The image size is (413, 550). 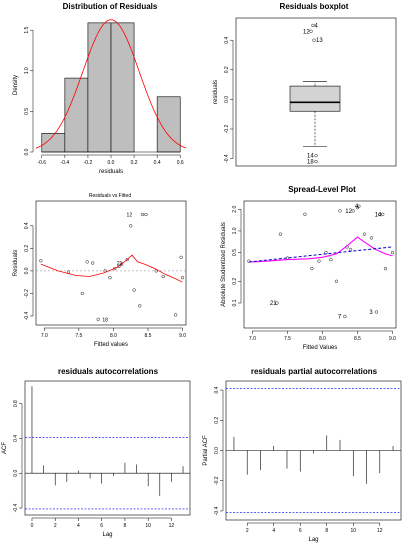 What do you see at coordinates (252, 339) in the screenshot?
I see `spread-level-x-tick-label: 7.0` at bounding box center [252, 339].